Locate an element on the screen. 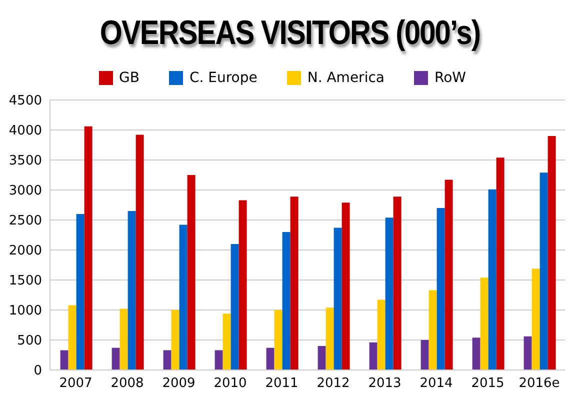 This screenshot has width=580, height=394. y-tick-label: 2500 is located at coordinates (25, 221).